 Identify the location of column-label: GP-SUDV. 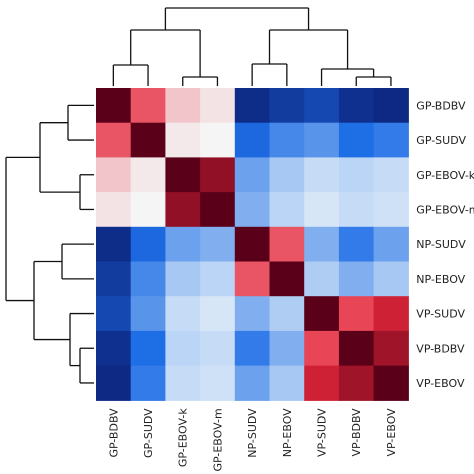
(148, 433).